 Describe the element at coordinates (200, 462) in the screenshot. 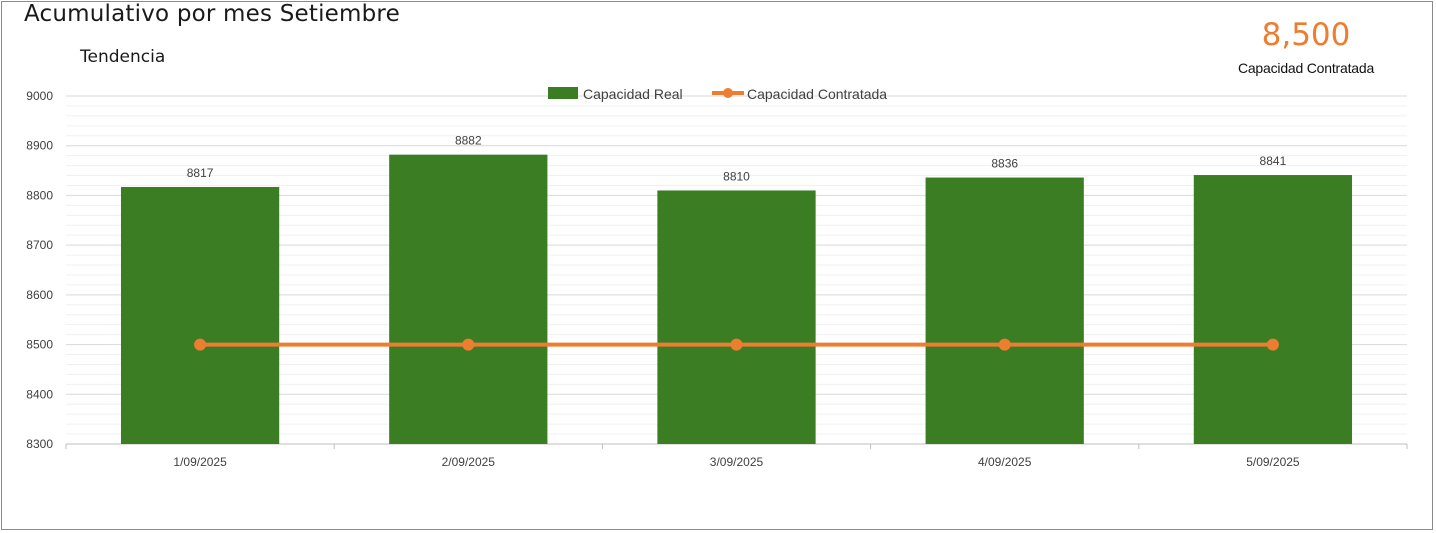

I see `x-tick-label: 1/09/2025` at that location.